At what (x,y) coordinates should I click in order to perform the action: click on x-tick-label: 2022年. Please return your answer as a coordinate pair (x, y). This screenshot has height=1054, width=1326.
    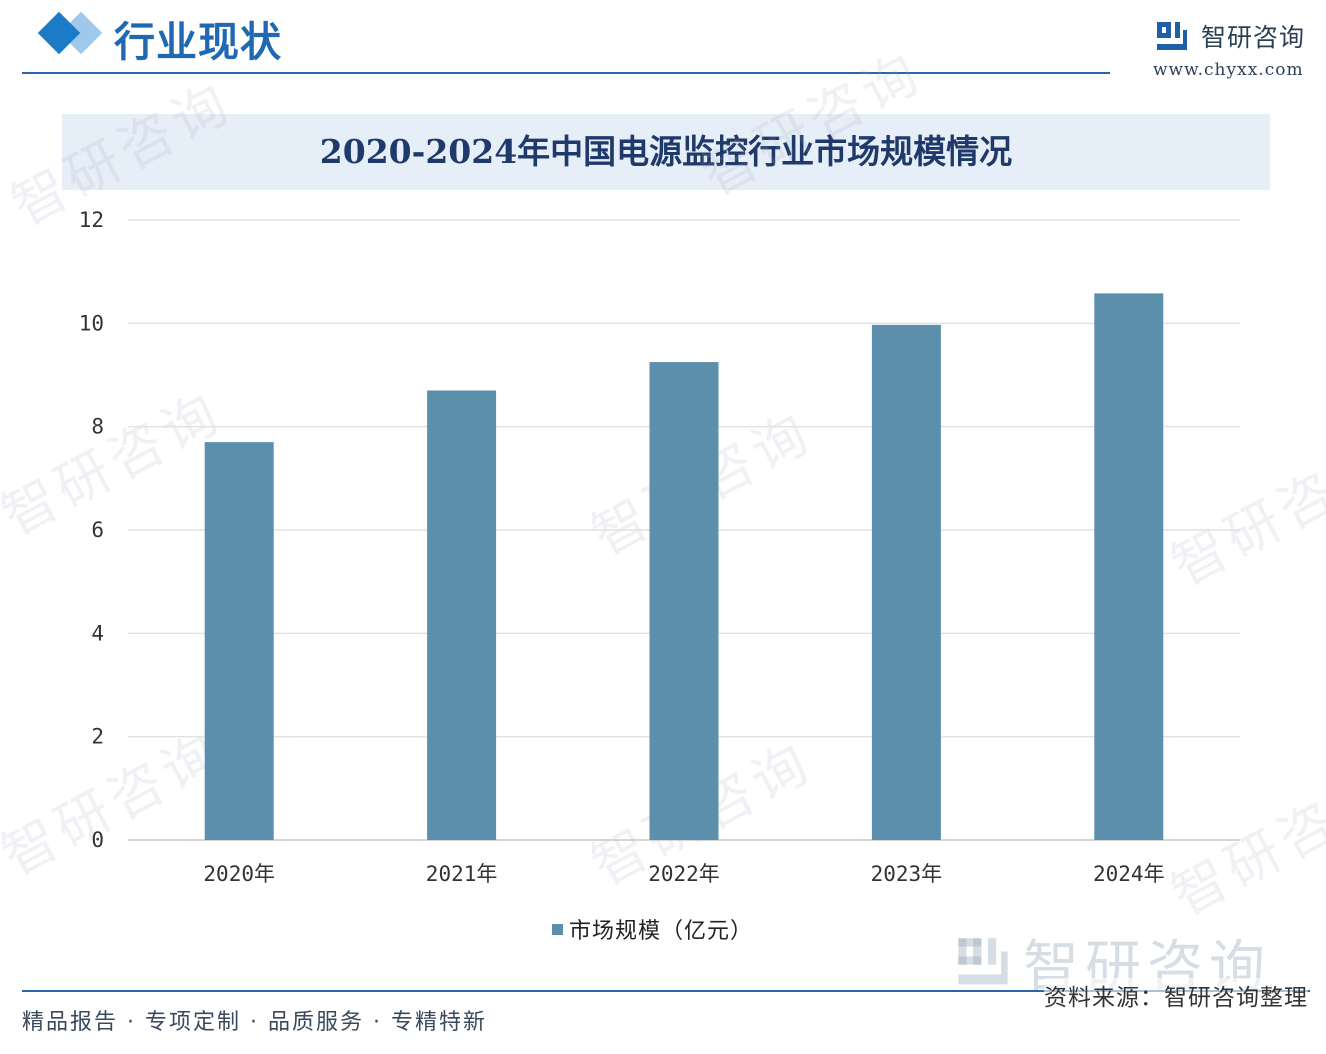
    Looking at the image, I should click on (684, 874).